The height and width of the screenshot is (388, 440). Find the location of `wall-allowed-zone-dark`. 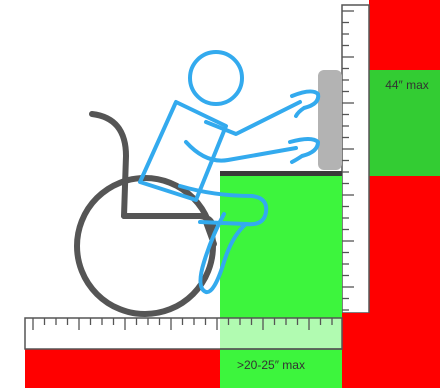

wall-allowed-zone-dark is located at coordinates (404, 123).